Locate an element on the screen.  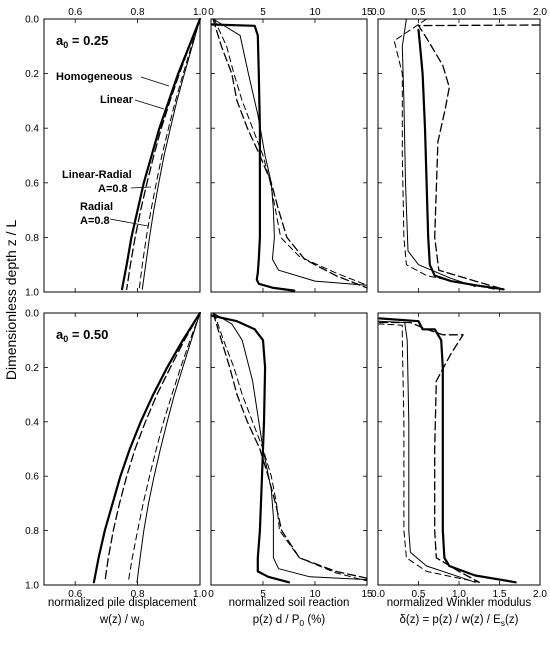
caption-reaction-line2: p(z) d / P0 (%) is located at coordinates (289, 621).